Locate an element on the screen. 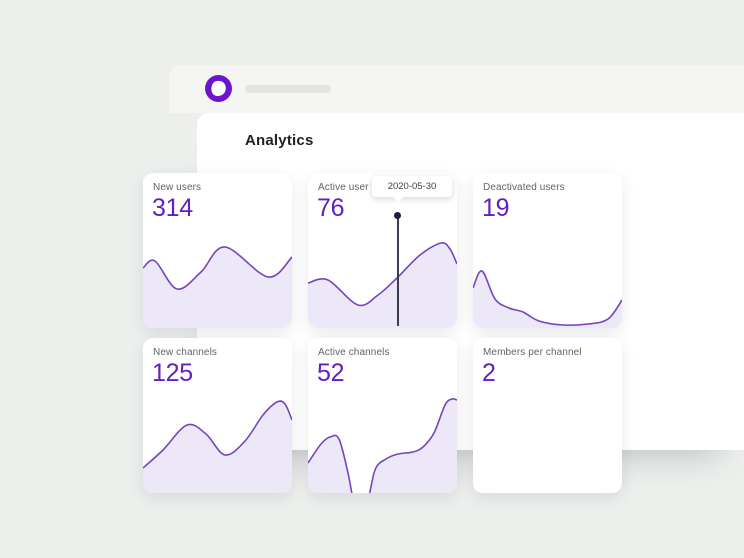  stat-card-new-users: New users 314 is located at coordinates (217, 250).